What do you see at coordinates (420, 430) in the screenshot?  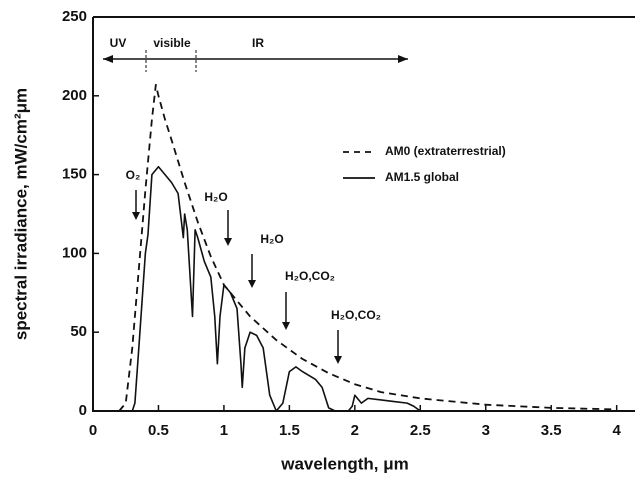 I see `x-tick-label: 2.5` at bounding box center [420, 430].